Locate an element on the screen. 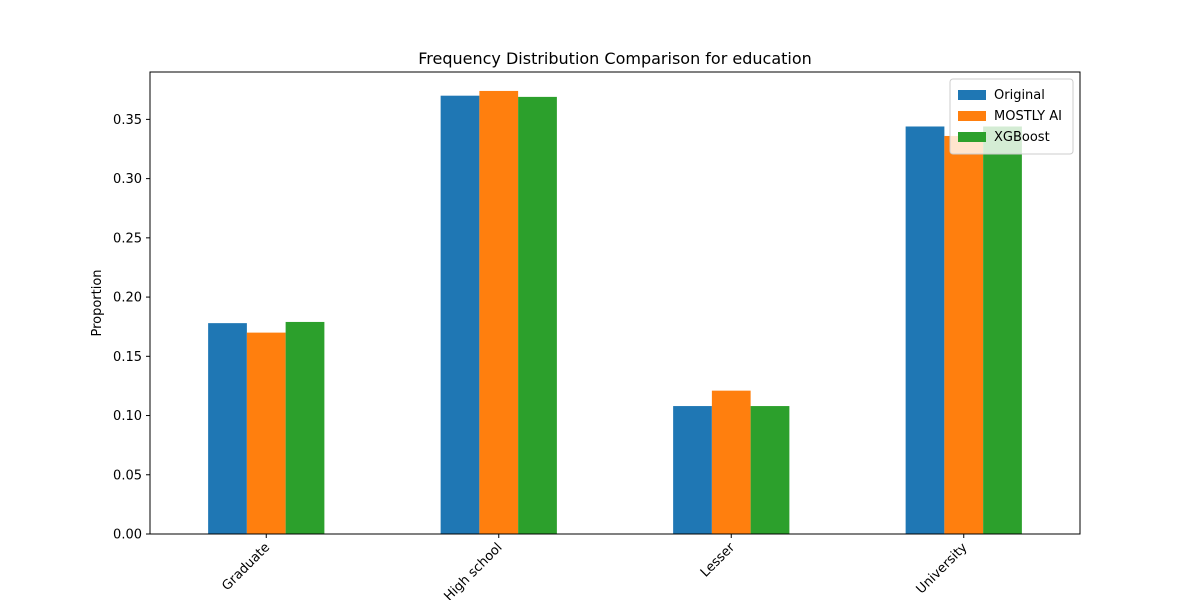  bar-original-high-school is located at coordinates (460, 314).